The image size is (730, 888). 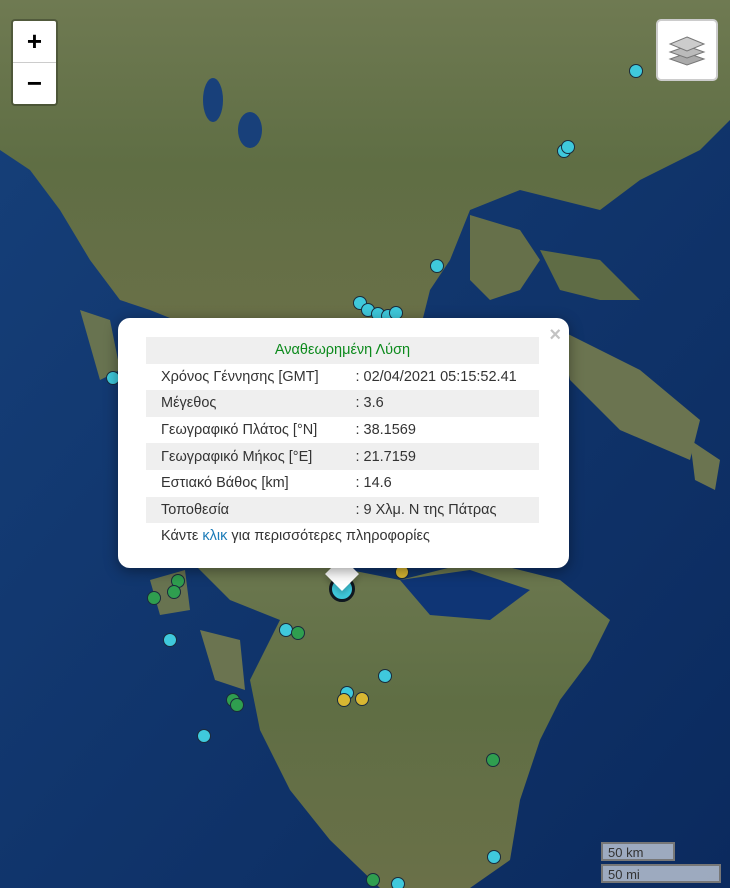 I want to click on zoom-out-button: −, so click(x=34, y=83).